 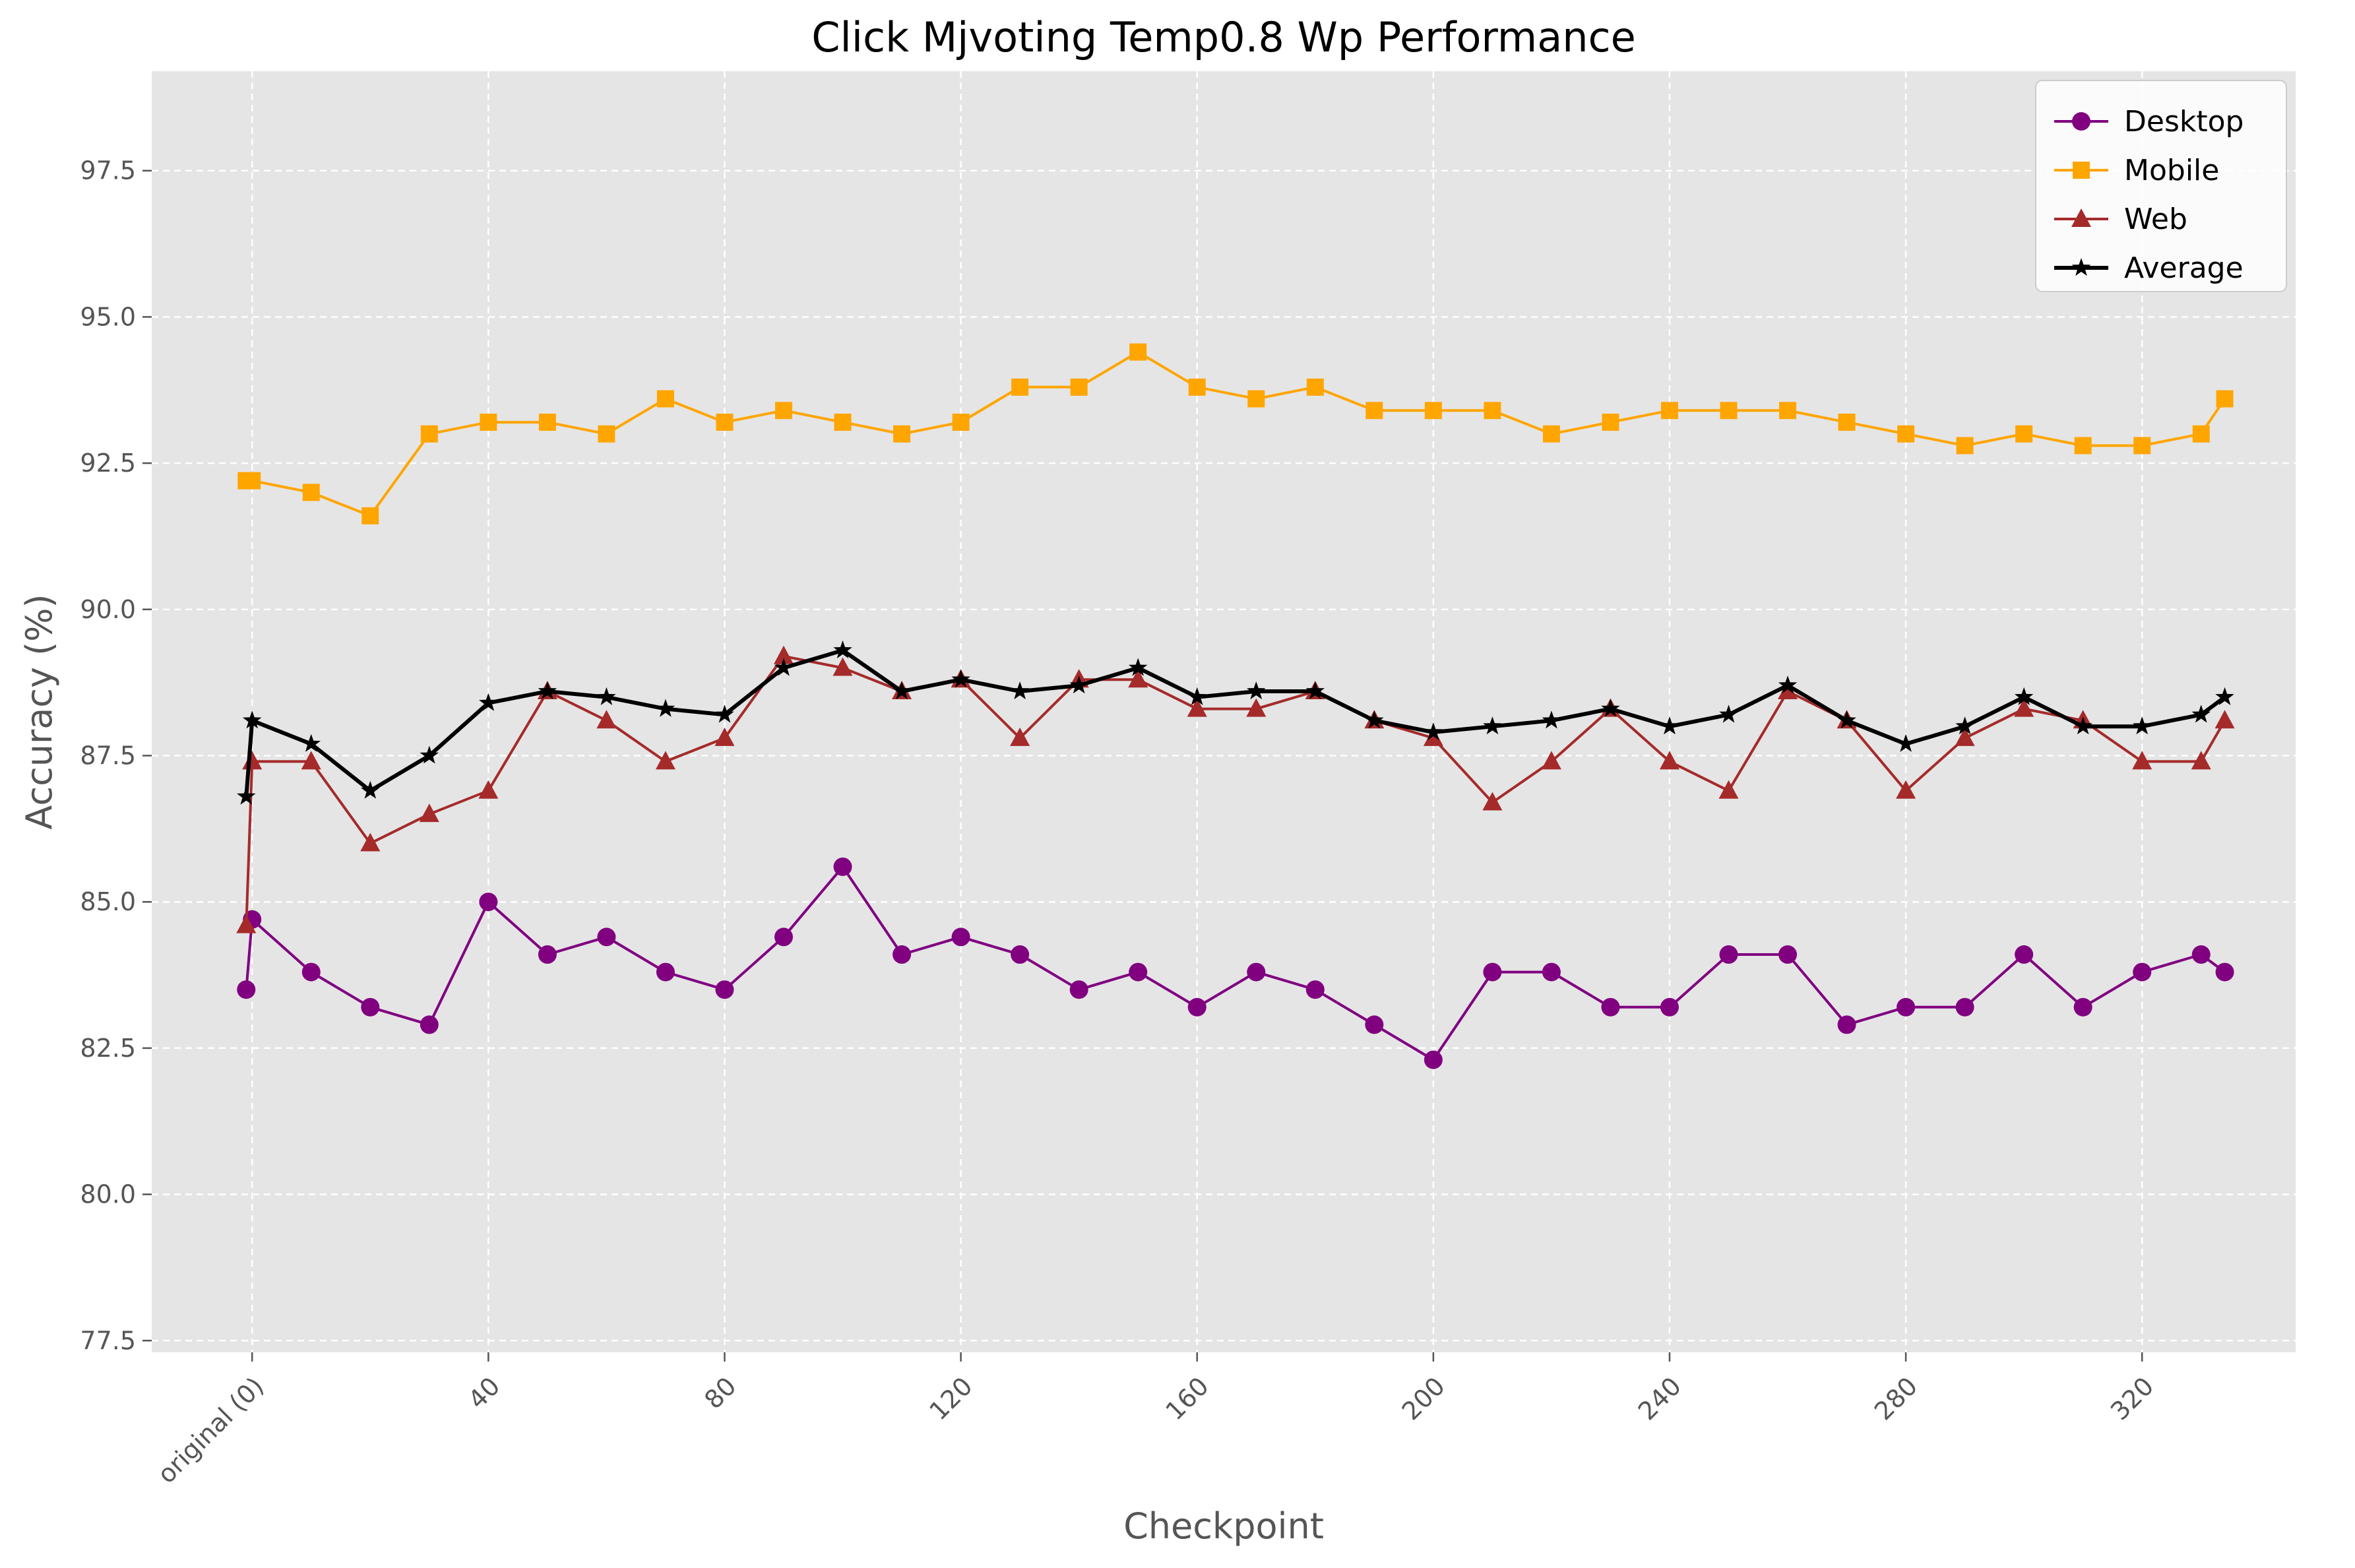 I want to click on y-tick-label: 87.5, so click(x=108, y=755).